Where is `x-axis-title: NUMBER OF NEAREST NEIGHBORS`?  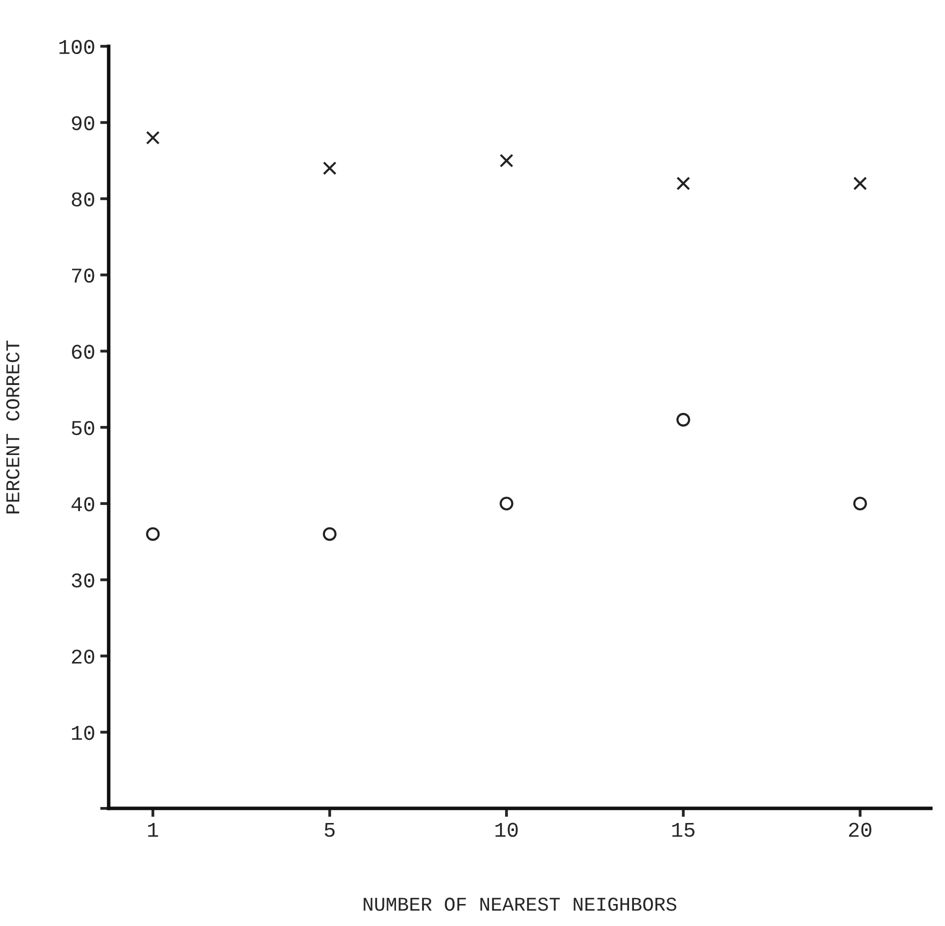 x-axis-title: NUMBER OF NEAREST NEIGHBORS is located at coordinates (520, 904).